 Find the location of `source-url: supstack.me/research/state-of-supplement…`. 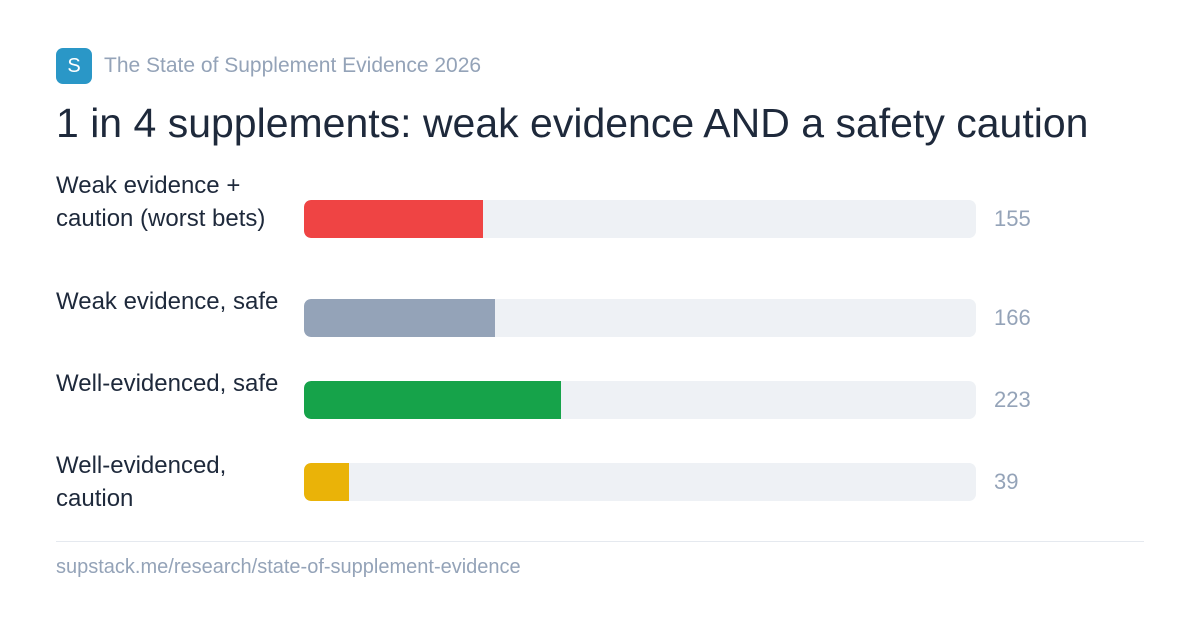

source-url: supstack.me/research/state-of-supplement… is located at coordinates (288, 567).